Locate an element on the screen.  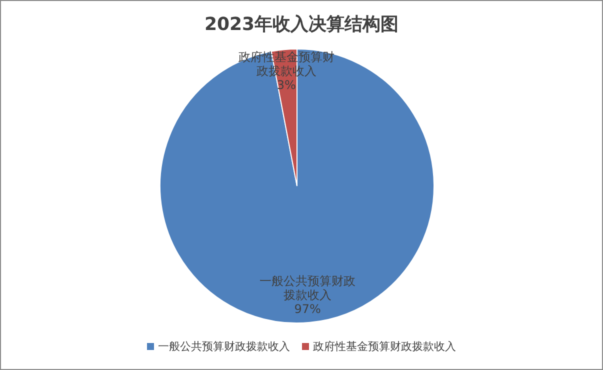
legend-label: 一般公共预算财政拨款收入 is located at coordinates (224, 346).